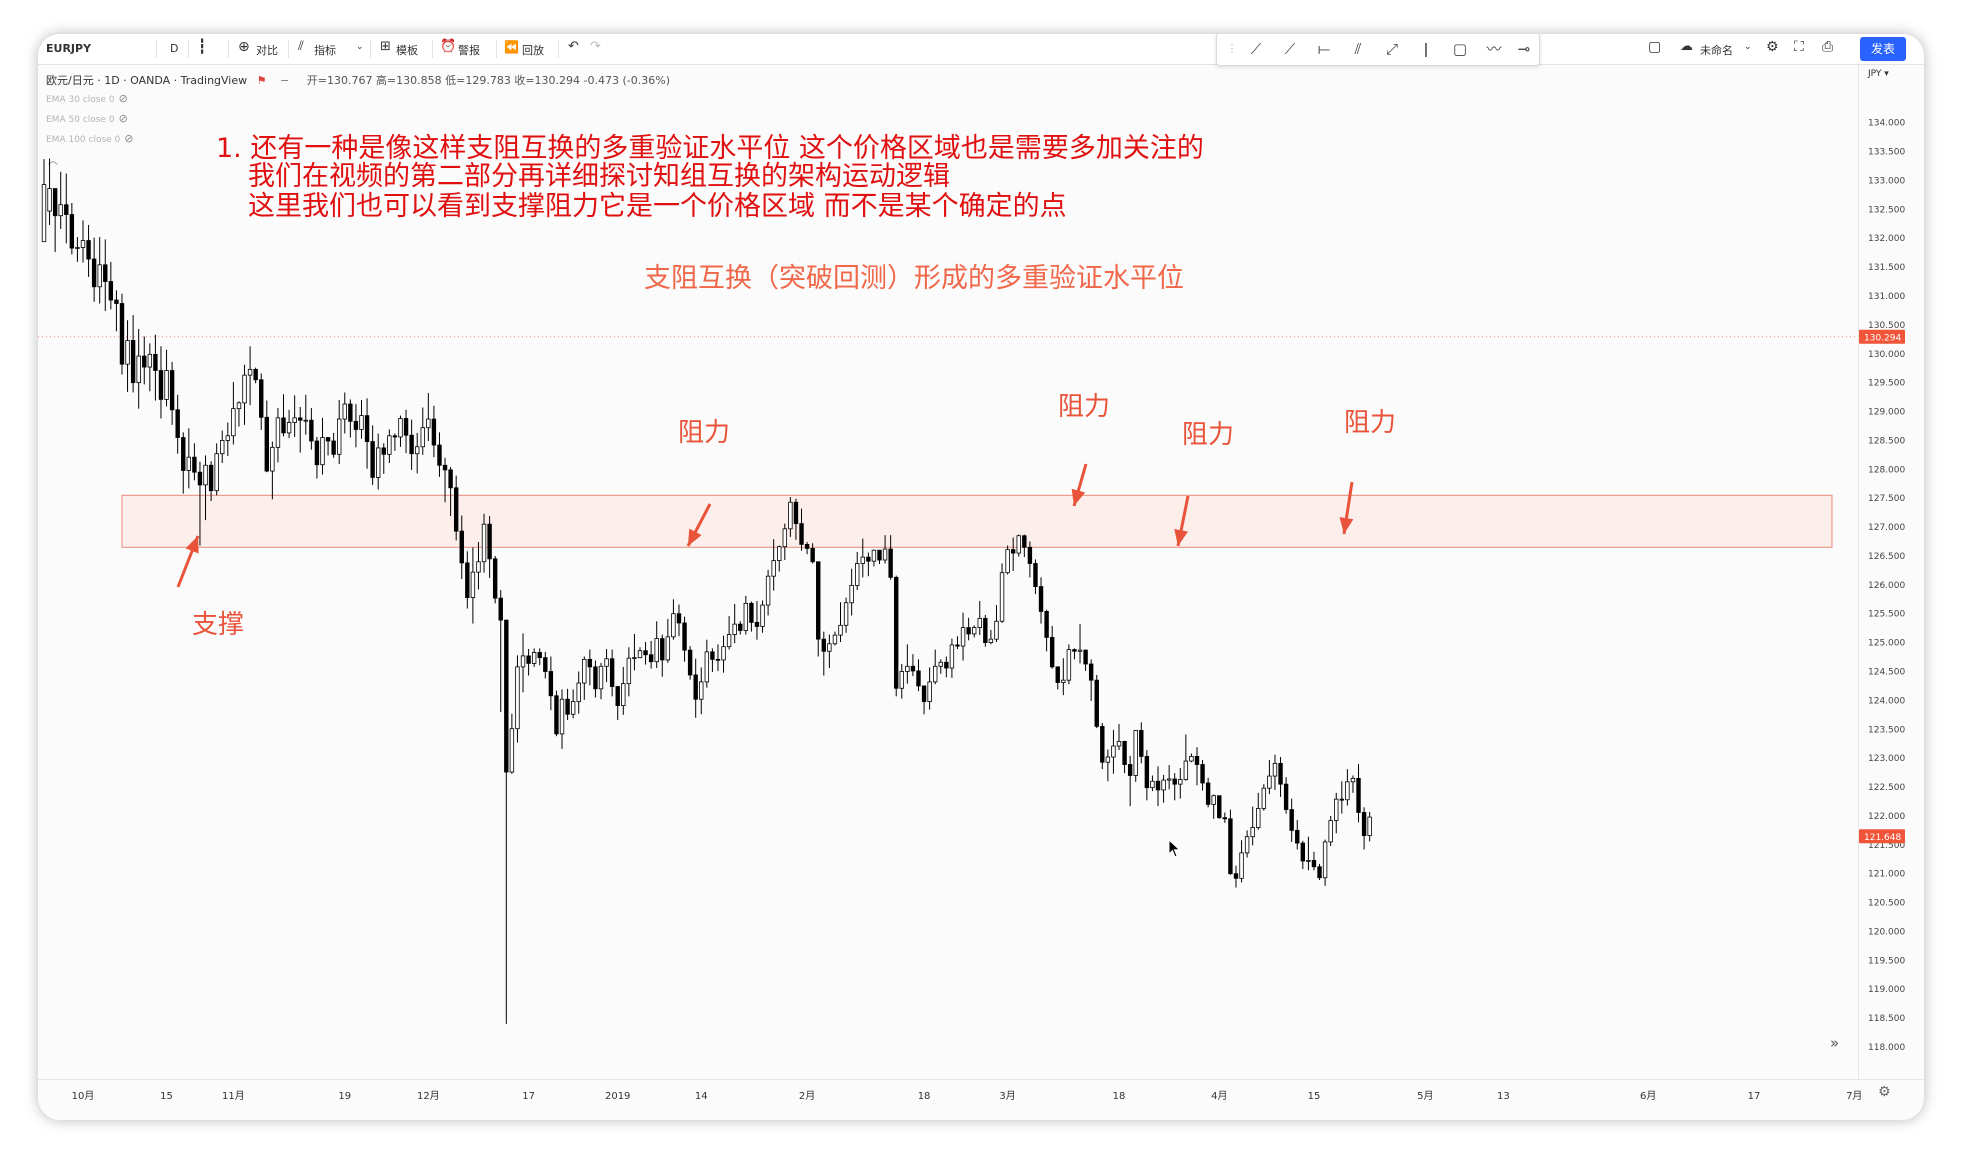 The image size is (1962, 1156). I want to click on redo-icon: ↷, so click(595, 46).